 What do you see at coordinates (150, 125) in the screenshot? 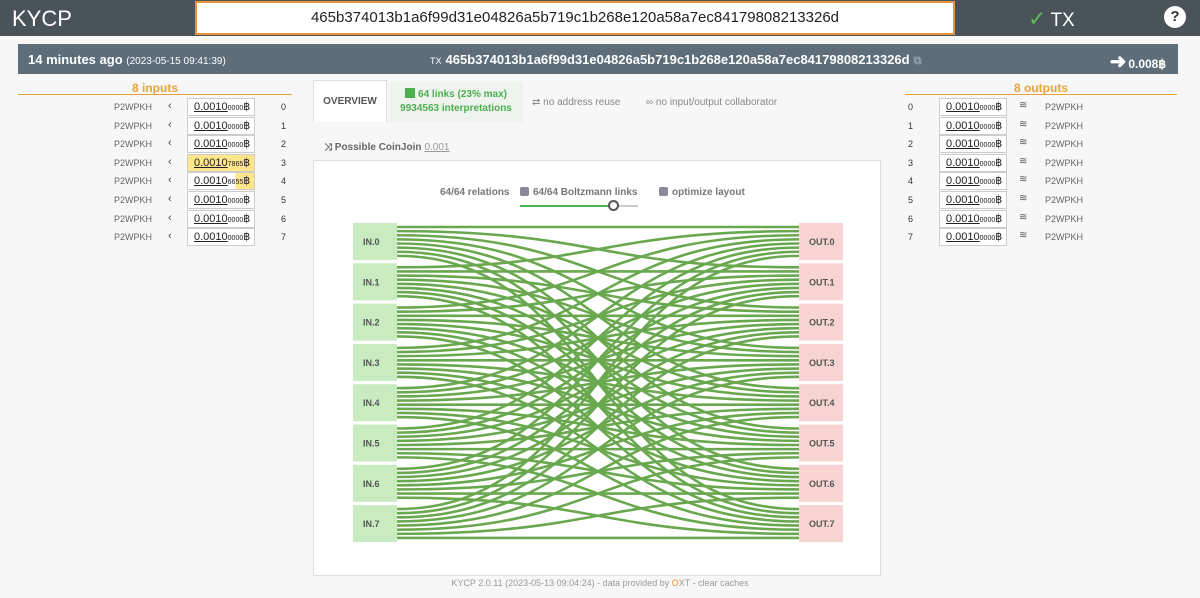
I see `input-row: P2WPKH ‹ 0.00100000฿ 1` at bounding box center [150, 125].